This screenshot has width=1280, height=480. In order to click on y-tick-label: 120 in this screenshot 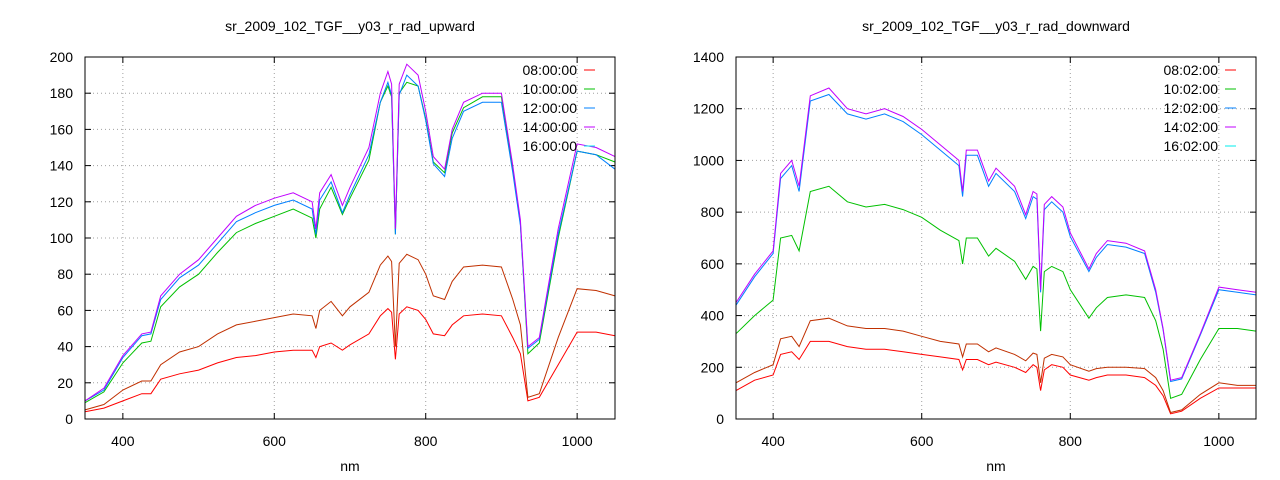, I will do `click(62, 202)`.